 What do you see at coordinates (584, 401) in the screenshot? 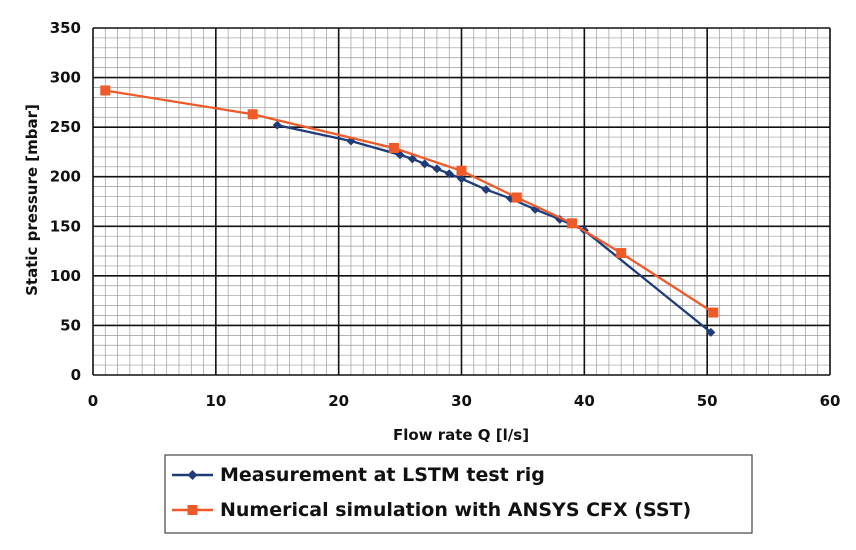
I see `x-tick-label: 40` at bounding box center [584, 401].